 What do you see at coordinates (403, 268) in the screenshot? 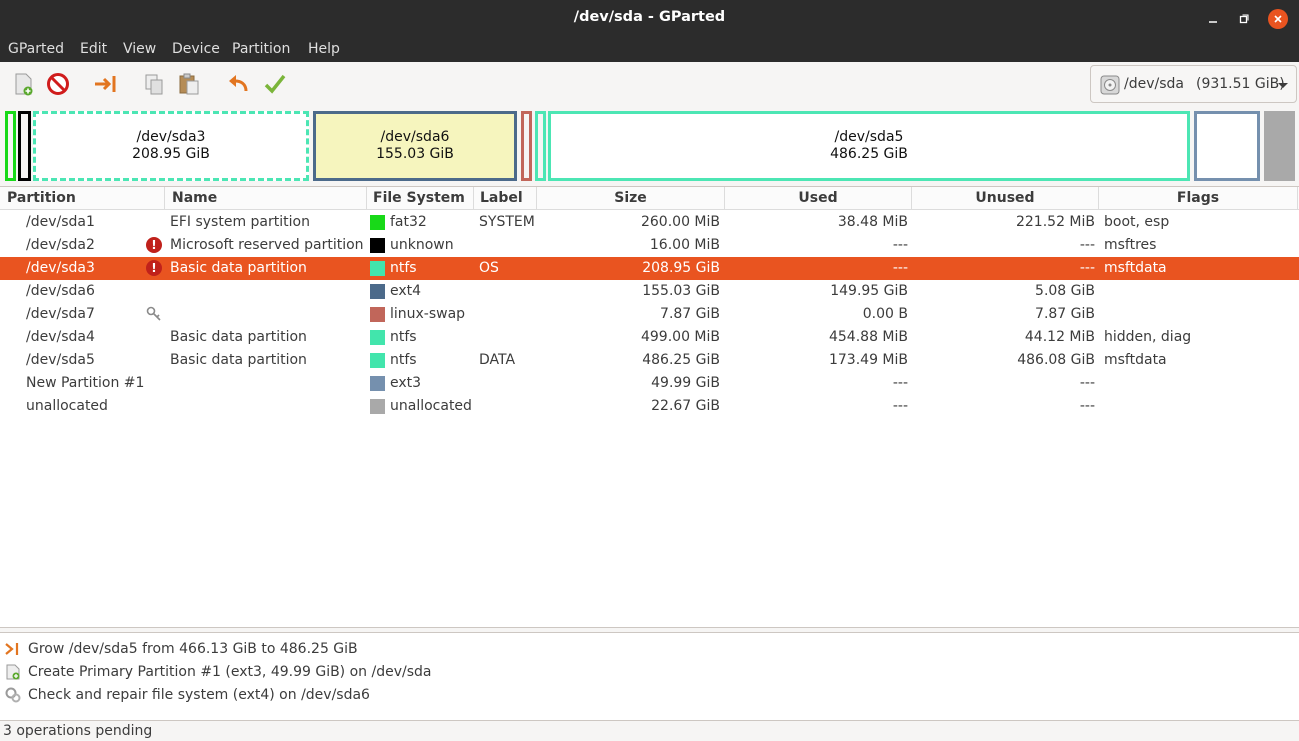
I see `cell-filesystem: ntfs` at bounding box center [403, 268].